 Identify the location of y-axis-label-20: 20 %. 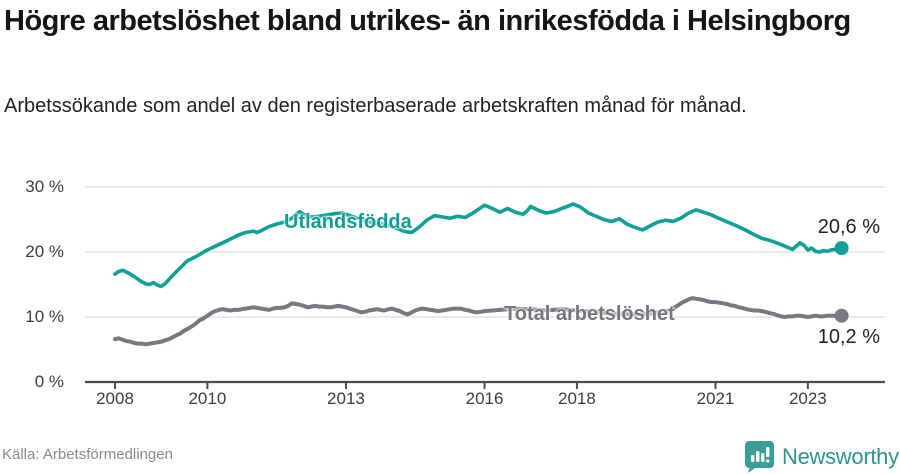
(44, 251).